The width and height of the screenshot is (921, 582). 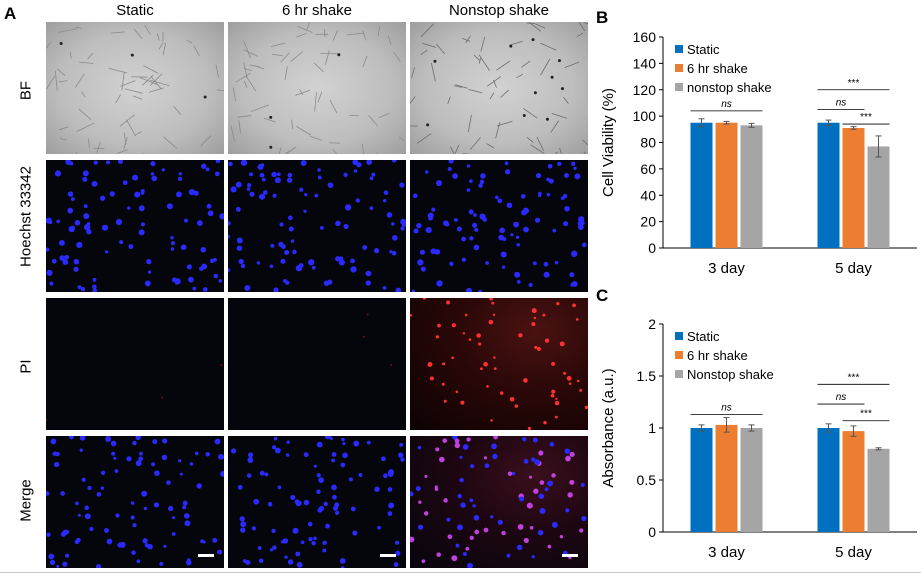 I want to click on y-tick-label: 0.5, so click(x=647, y=480).